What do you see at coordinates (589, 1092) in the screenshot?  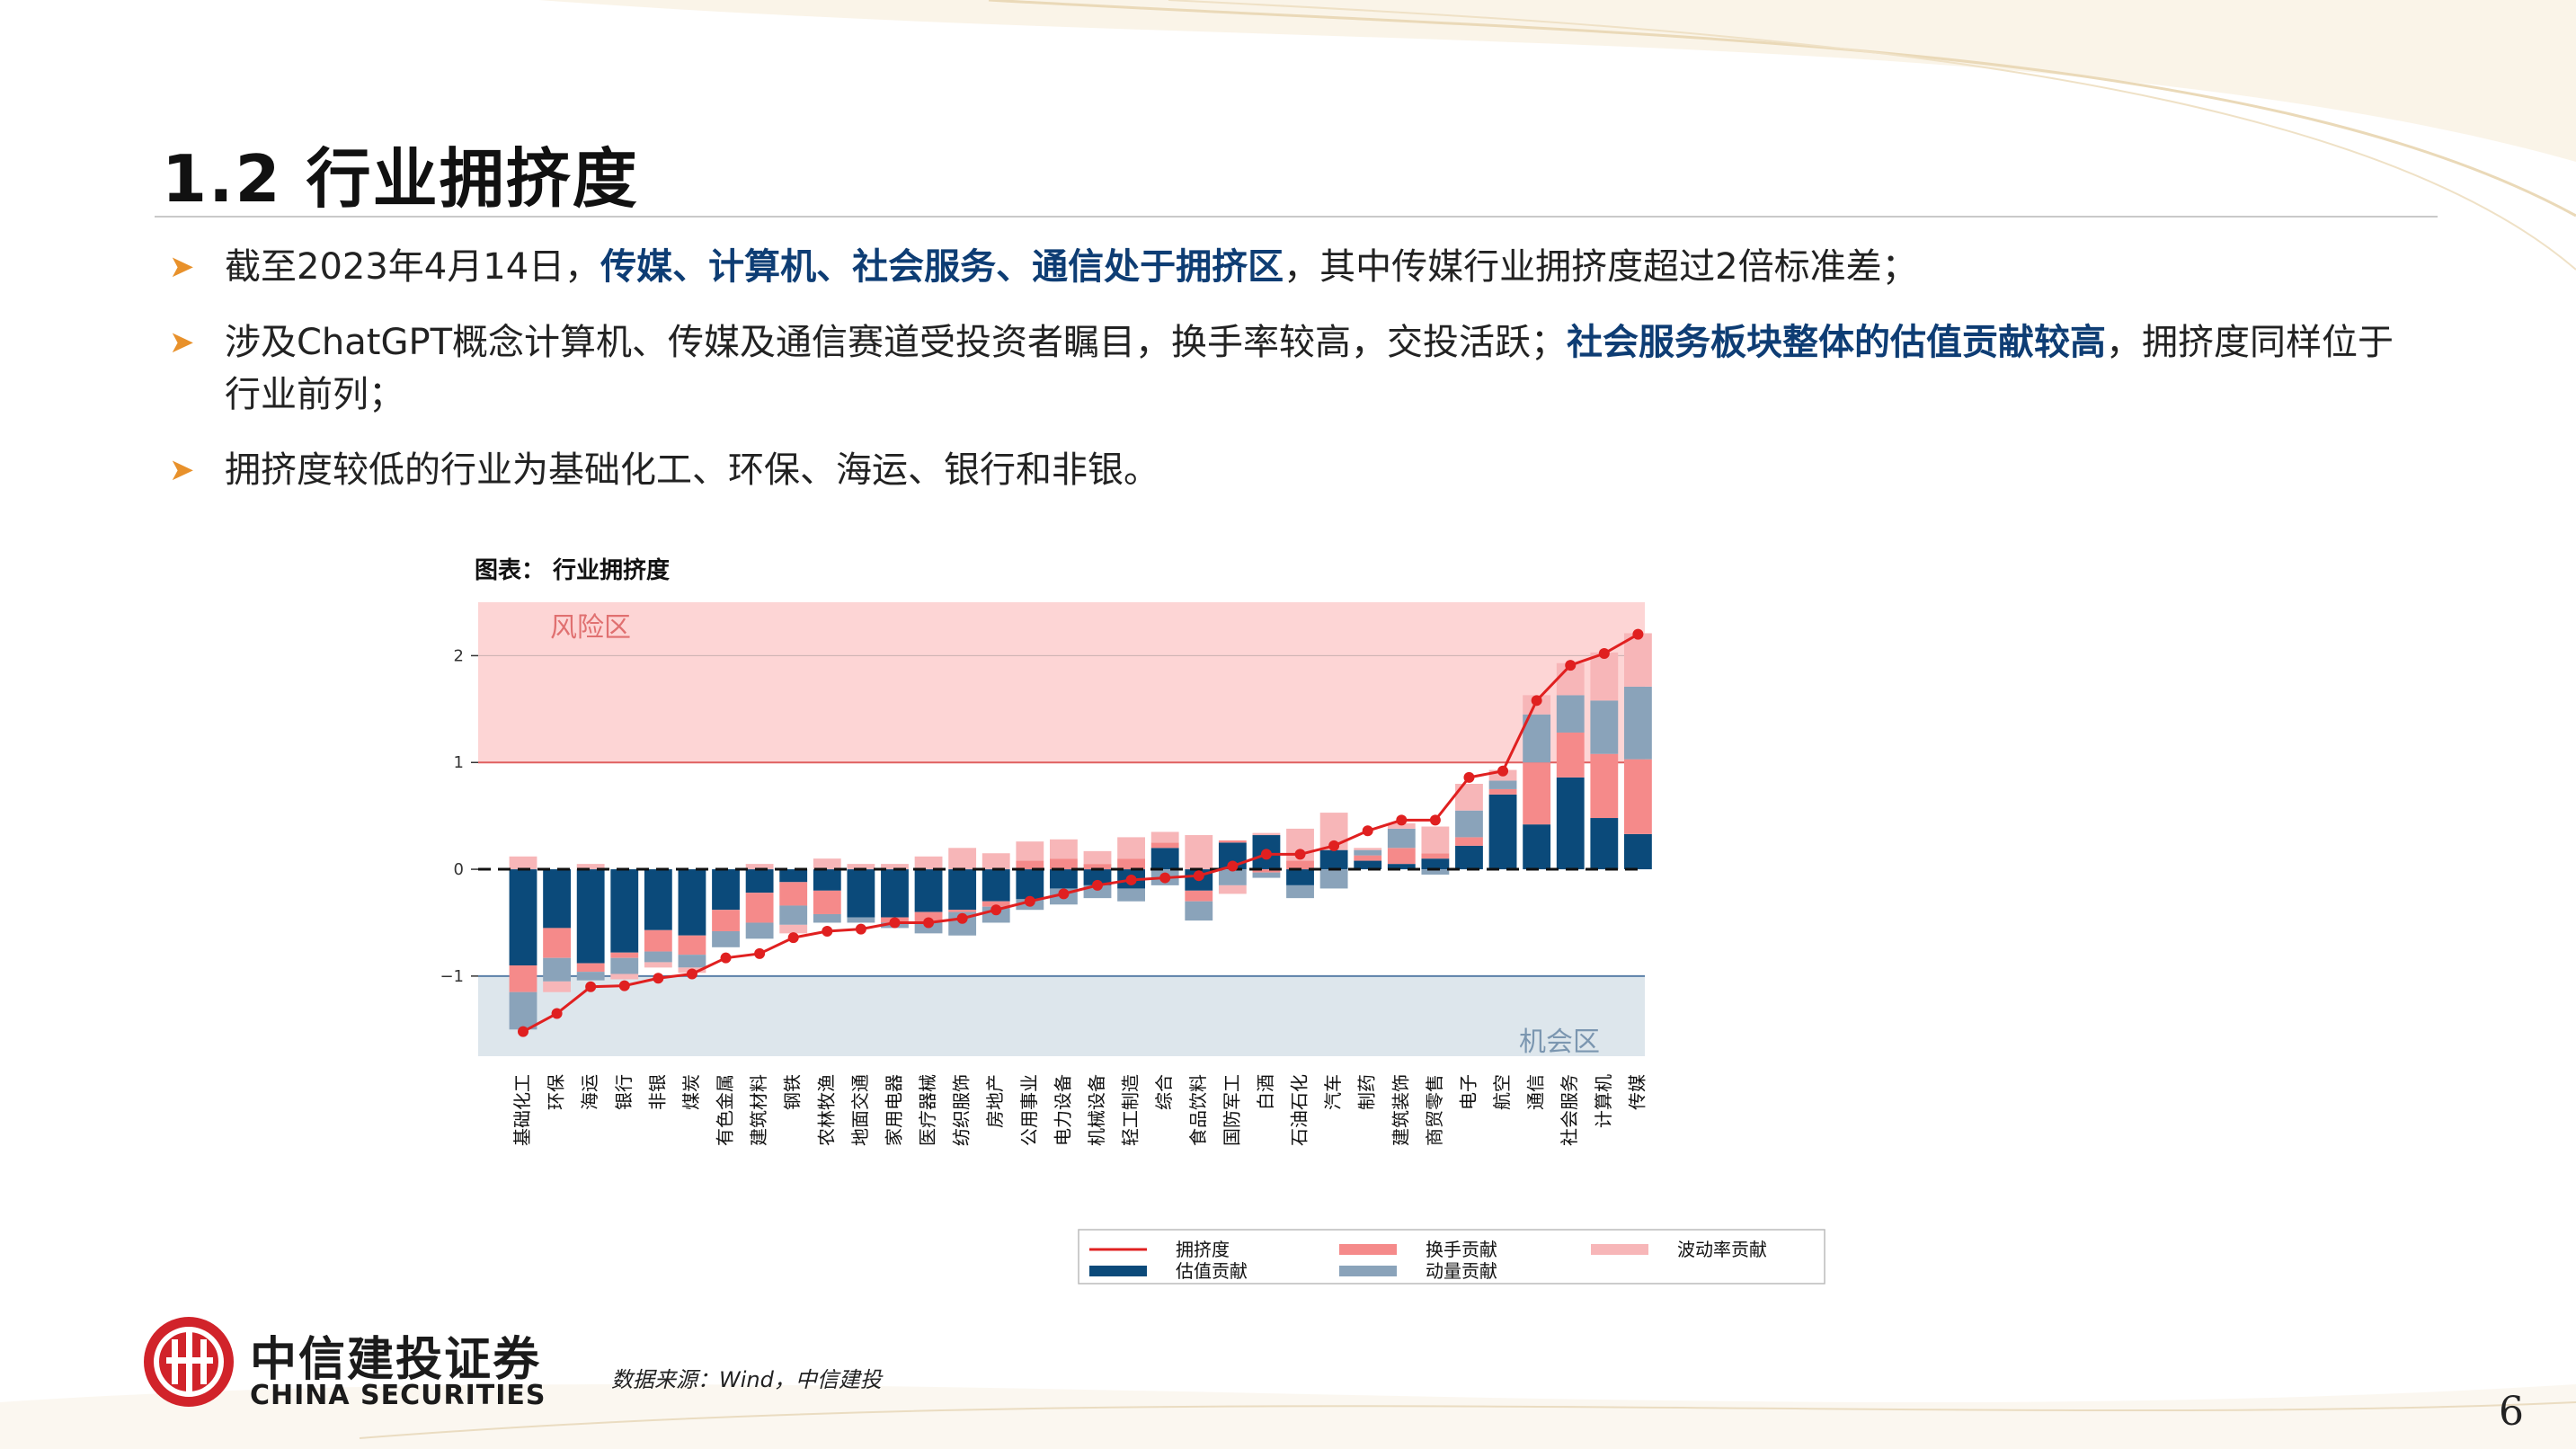 I see `x-tick-label: 海运` at bounding box center [589, 1092].